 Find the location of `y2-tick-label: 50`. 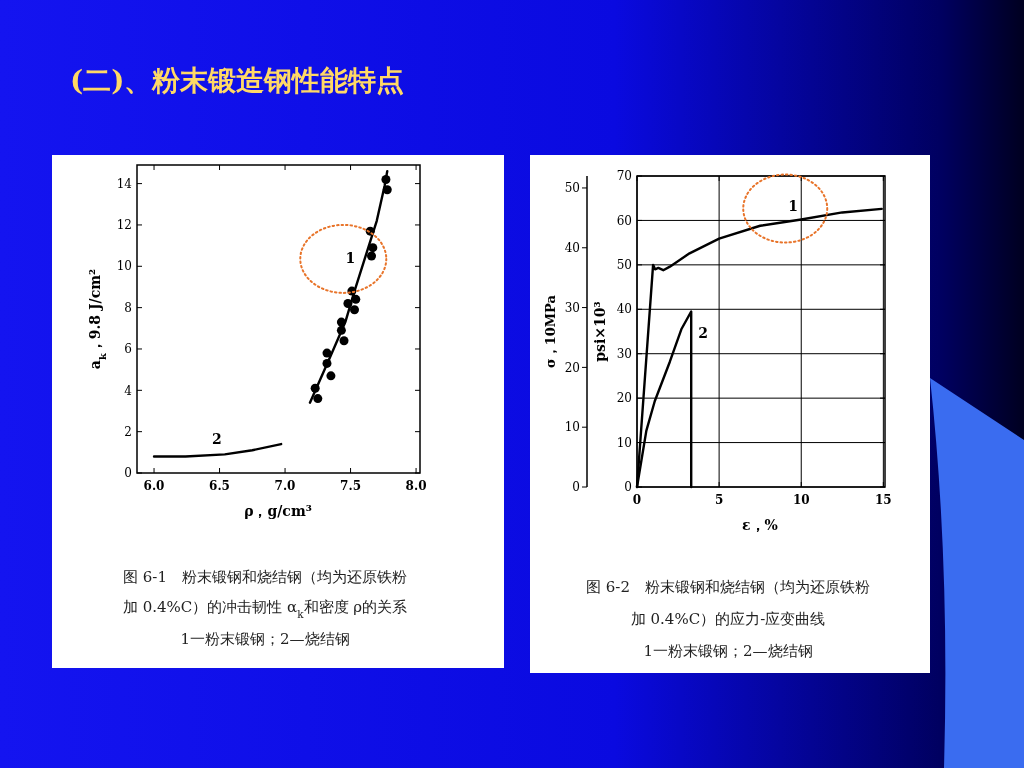

y2-tick-label: 50 is located at coordinates (572, 188).